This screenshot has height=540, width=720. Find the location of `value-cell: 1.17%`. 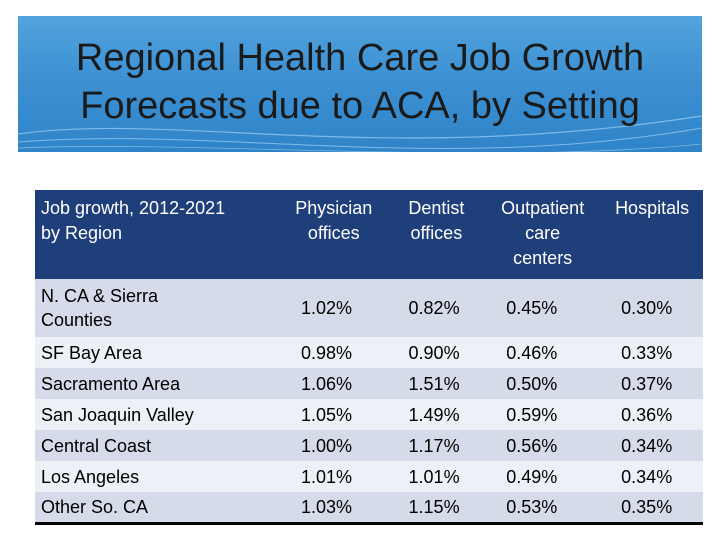

value-cell: 1.17% is located at coordinates (435, 445).